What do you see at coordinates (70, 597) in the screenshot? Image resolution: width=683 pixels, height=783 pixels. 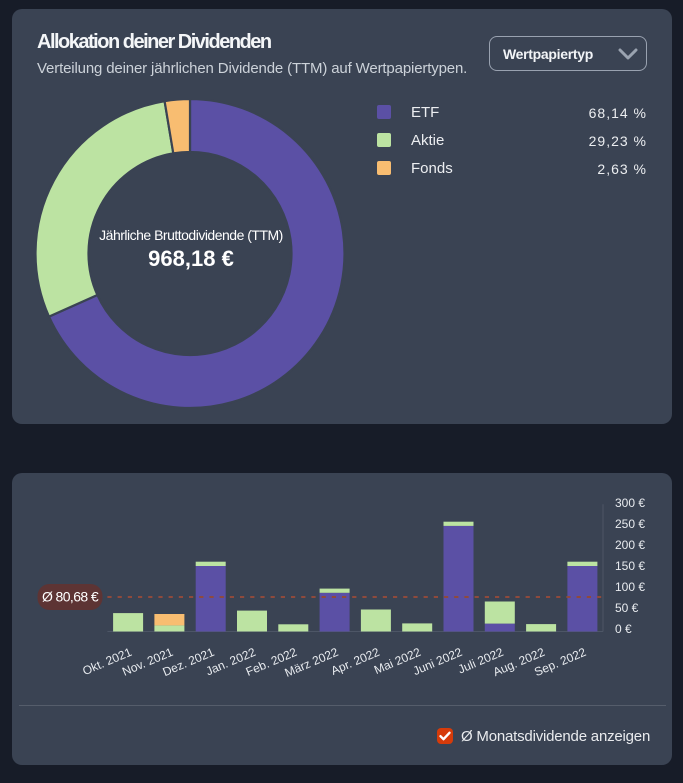 I see `svg-text: Ø 80,68 €` at bounding box center [70, 597].